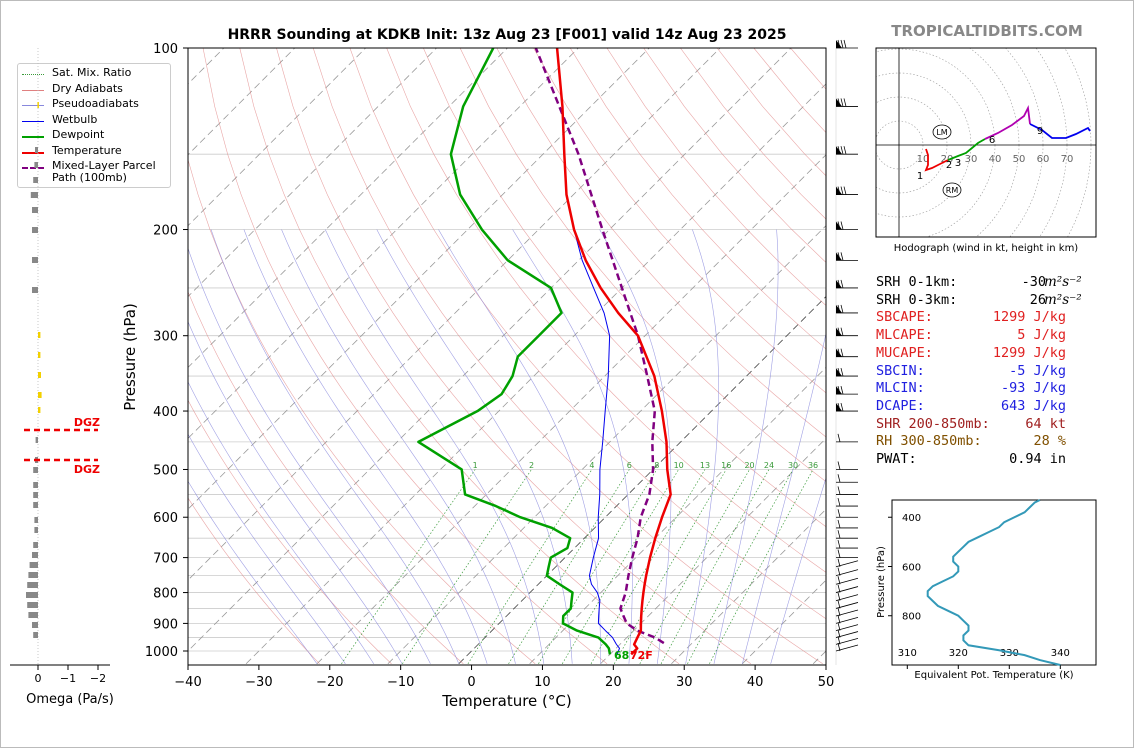 Image resolution: width=1134 pixels, height=748 pixels. Describe the element at coordinates (1045, 423) in the screenshot. I see `index-value: 64 kt` at that location.